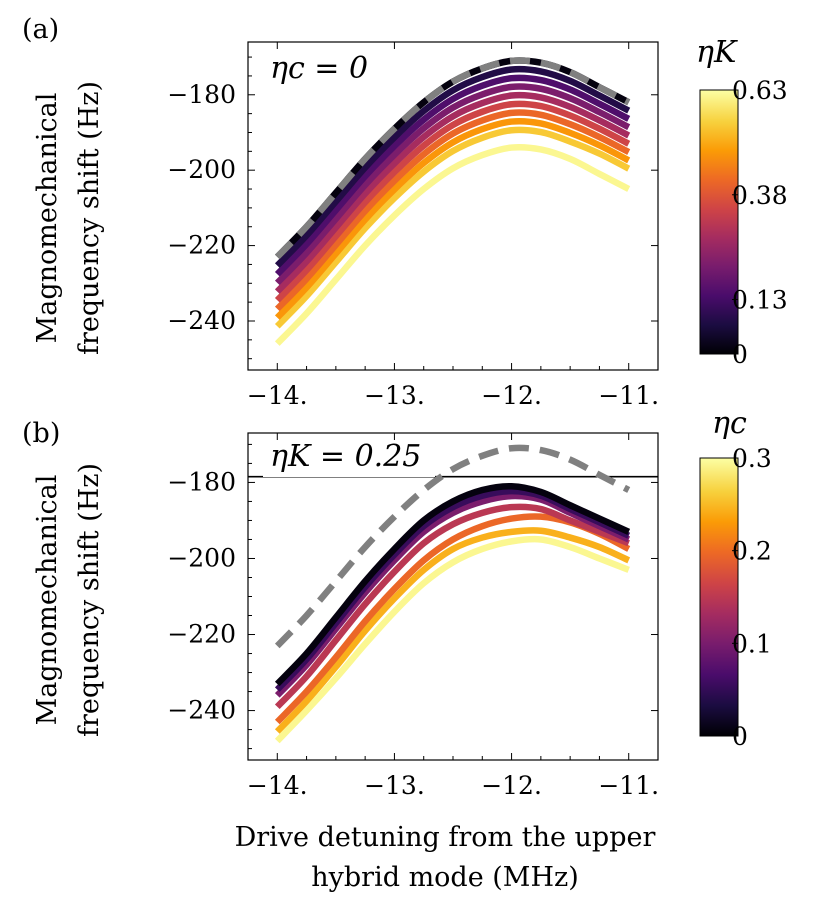  What do you see at coordinates (201, 169) in the screenshot?
I see `y-tick-label-a-2: −200` at bounding box center [201, 169].